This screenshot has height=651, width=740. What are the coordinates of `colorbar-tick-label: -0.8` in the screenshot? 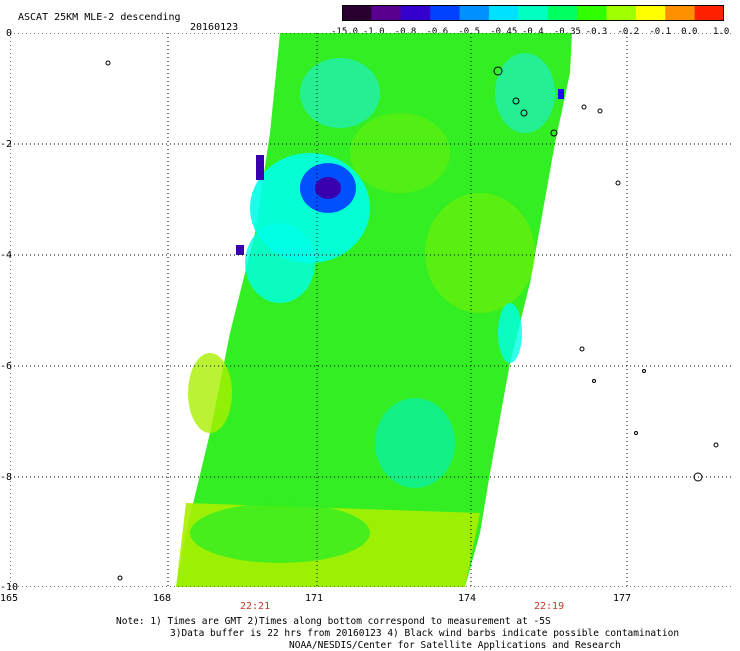 It's located at (405, 32).